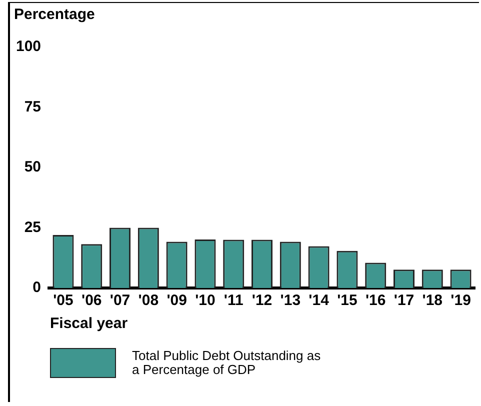  What do you see at coordinates (227, 362) in the screenshot?
I see `text: Total Public Debt Outstanding as a Percentage of GDP` at bounding box center [227, 362].